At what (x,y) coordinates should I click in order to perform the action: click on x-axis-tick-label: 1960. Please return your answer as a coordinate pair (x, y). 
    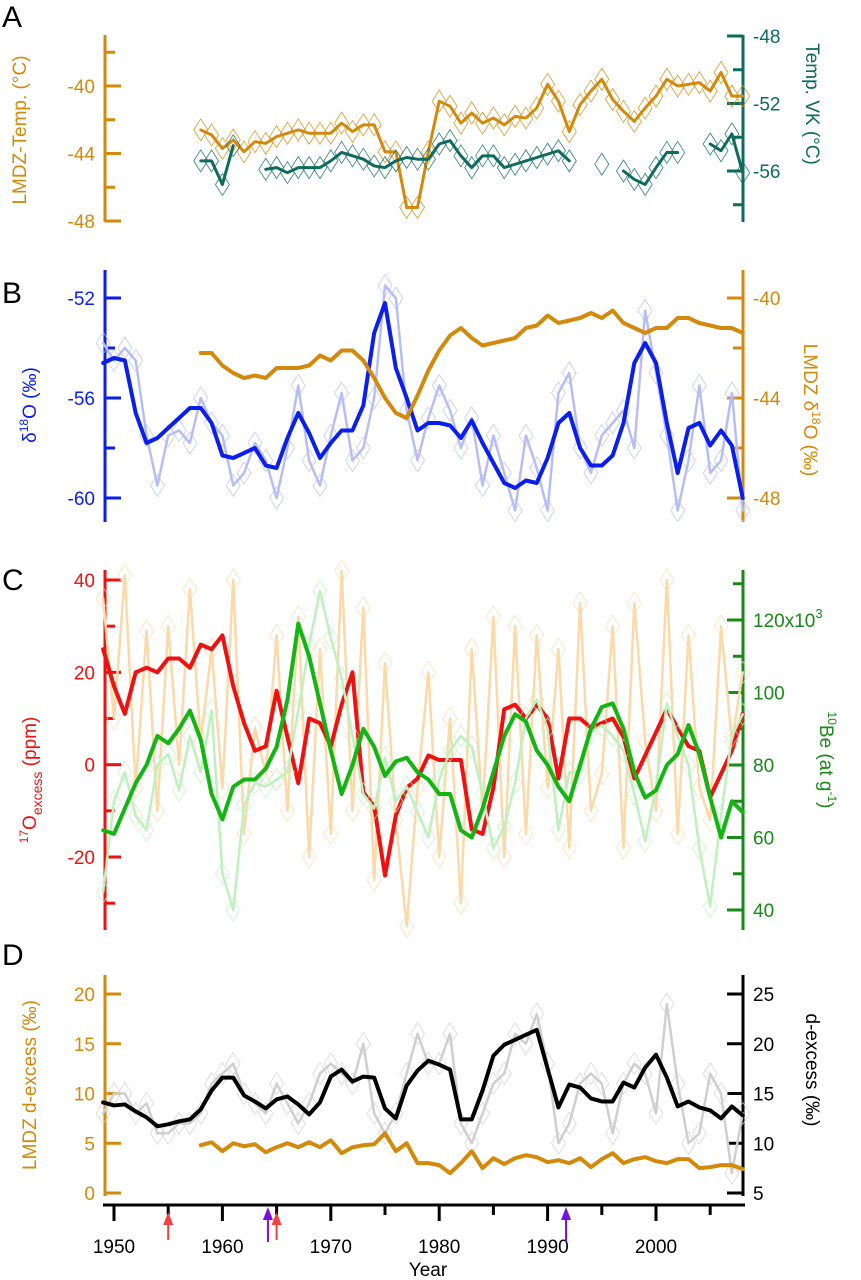
    Looking at the image, I should click on (222, 1247).